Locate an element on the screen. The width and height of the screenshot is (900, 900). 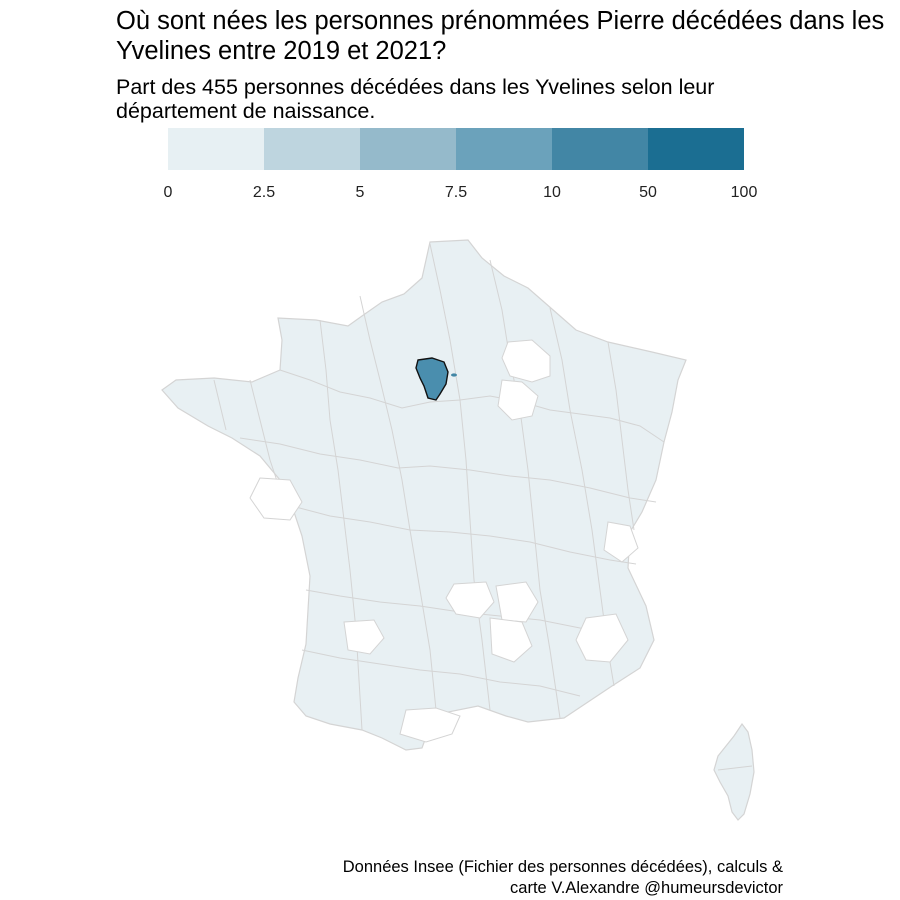
color-legend: 0 2.5 5 7.5 10 50 100 is located at coordinates (461, 164).